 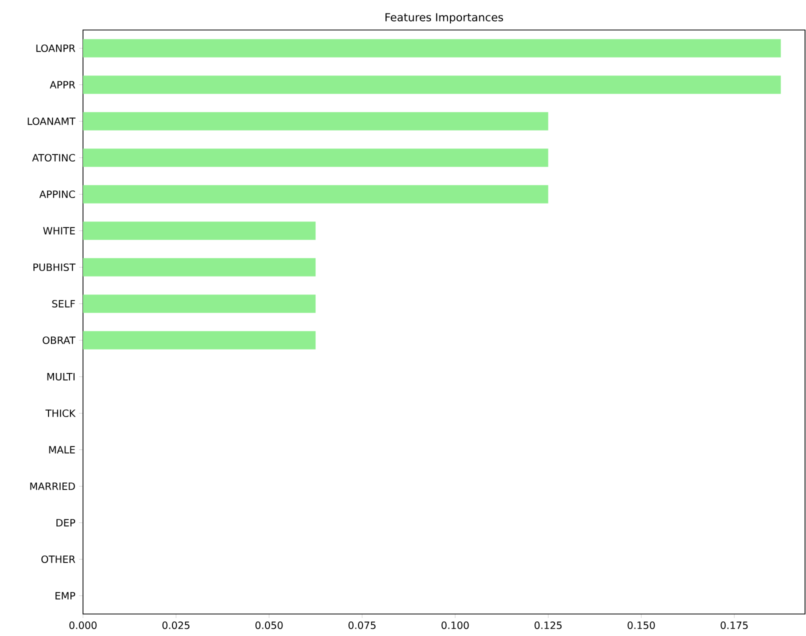 I want to click on y-tick-label: MARRIED, so click(x=52, y=486).